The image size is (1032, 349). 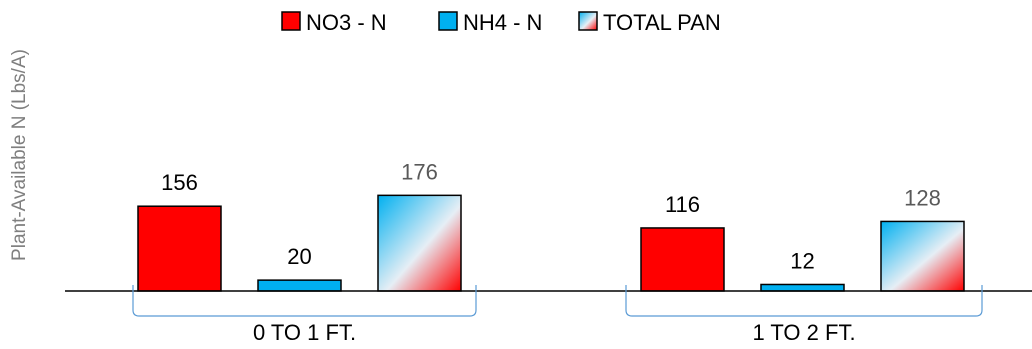 What do you see at coordinates (922, 256) in the screenshot?
I see `bar-total-pan-1-to-2-ft` at bounding box center [922, 256].